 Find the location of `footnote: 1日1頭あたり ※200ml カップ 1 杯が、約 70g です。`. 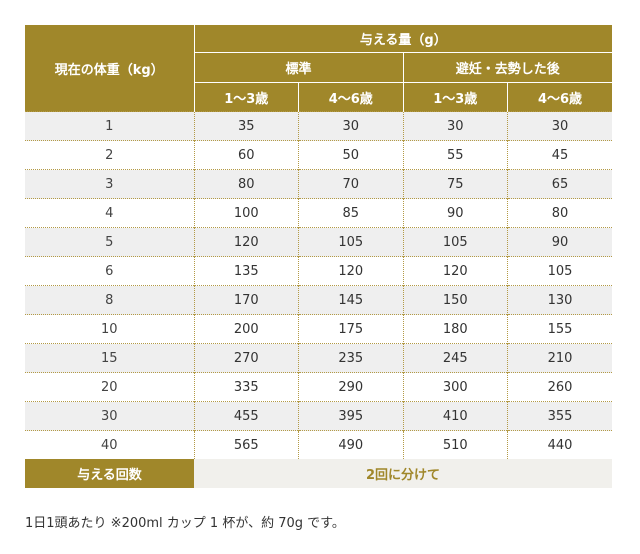

footnote: 1日1頭あたり ※200ml カップ 1 杯が、約 70g です。 is located at coordinates (185, 523).